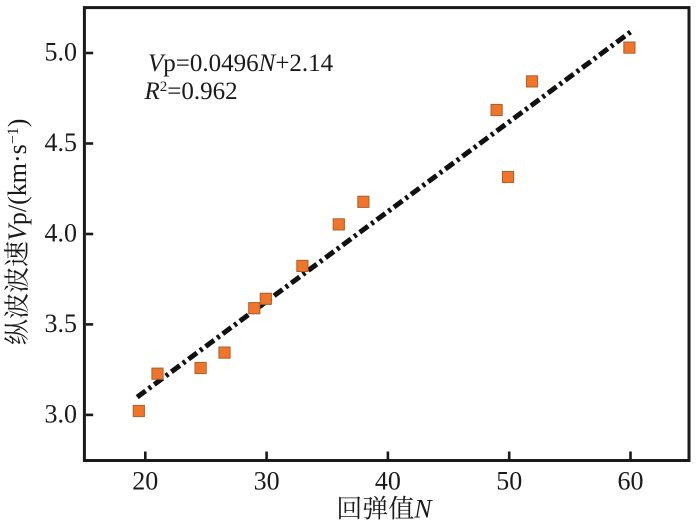 This screenshot has width=700, height=524. I want to click on svg-text: 3.5, so click(61, 323).